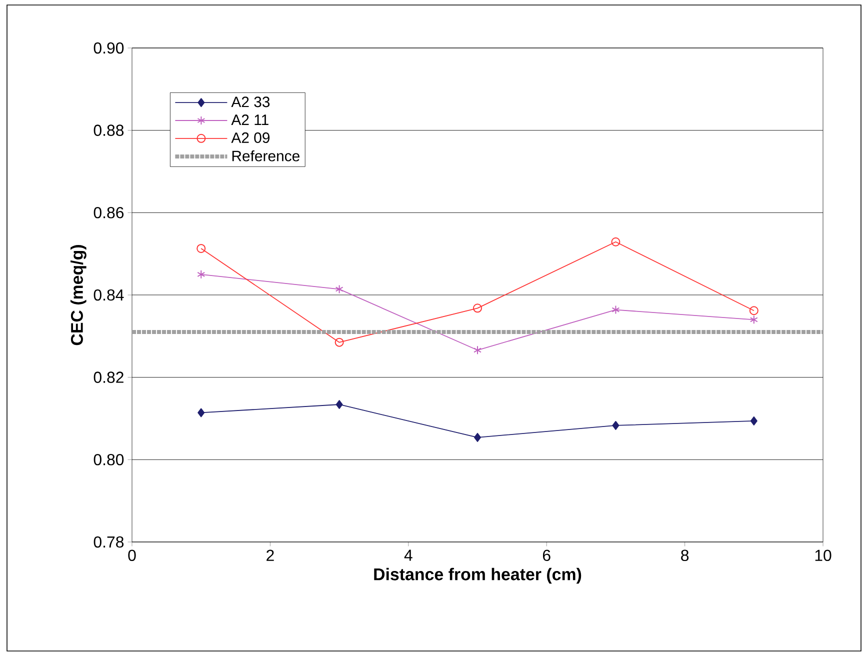  What do you see at coordinates (546, 556) in the screenshot?
I see `x-tick-label: 6` at bounding box center [546, 556].